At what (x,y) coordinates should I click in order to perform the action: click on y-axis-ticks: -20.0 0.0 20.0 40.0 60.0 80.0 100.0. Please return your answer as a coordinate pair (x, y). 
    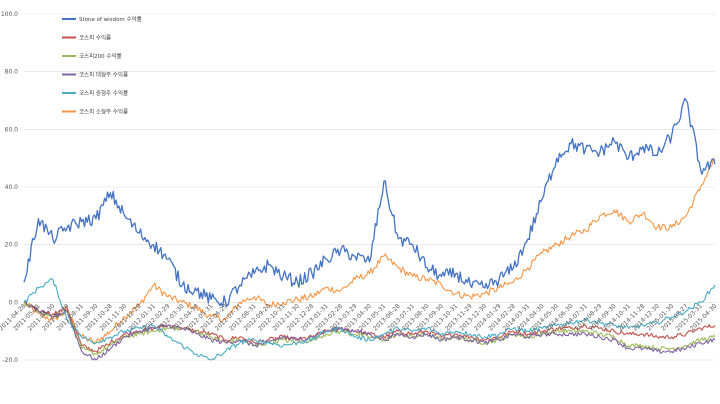
    Looking at the image, I should click on (9, 187).